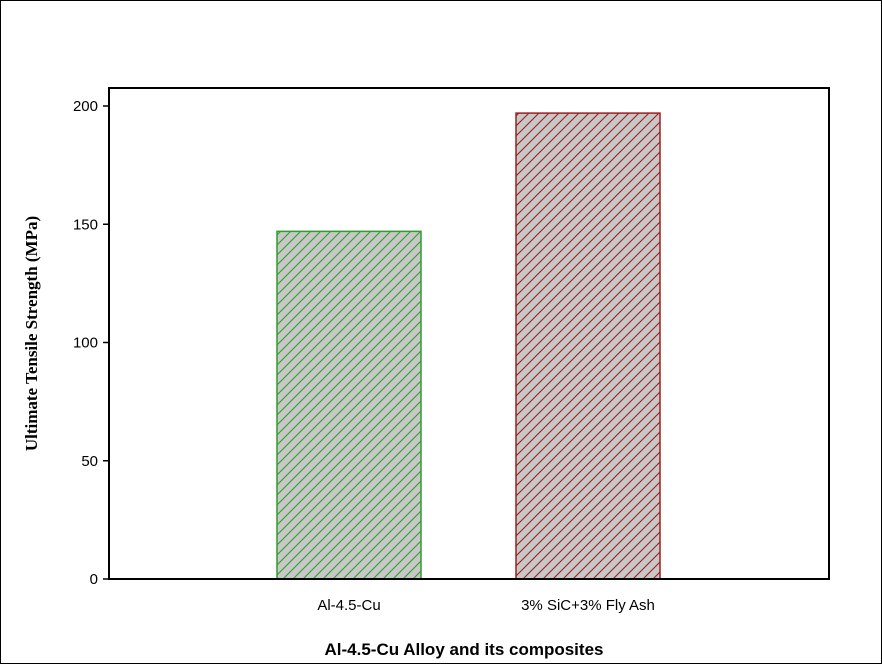  I want to click on x-axis: Al-4.5-Cu 3% SiC+3% Fly Ash, so click(486, 605).